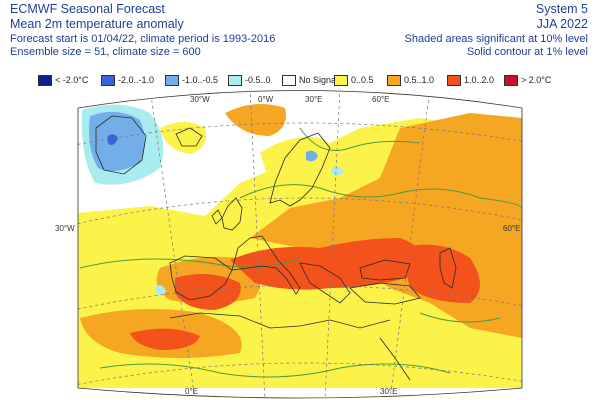  What do you see at coordinates (395, 359) in the screenshot?
I see `coast-red-sea` at bounding box center [395, 359].